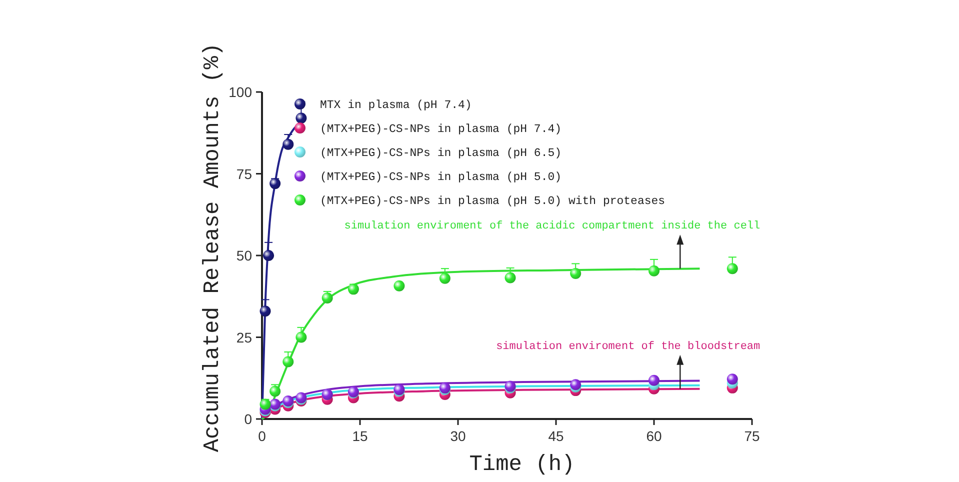 This screenshot has width=959, height=482. Describe the element at coordinates (212, 247) in the screenshot. I see `y-axis-title: Accumulated Release Amounts (%)` at that location.